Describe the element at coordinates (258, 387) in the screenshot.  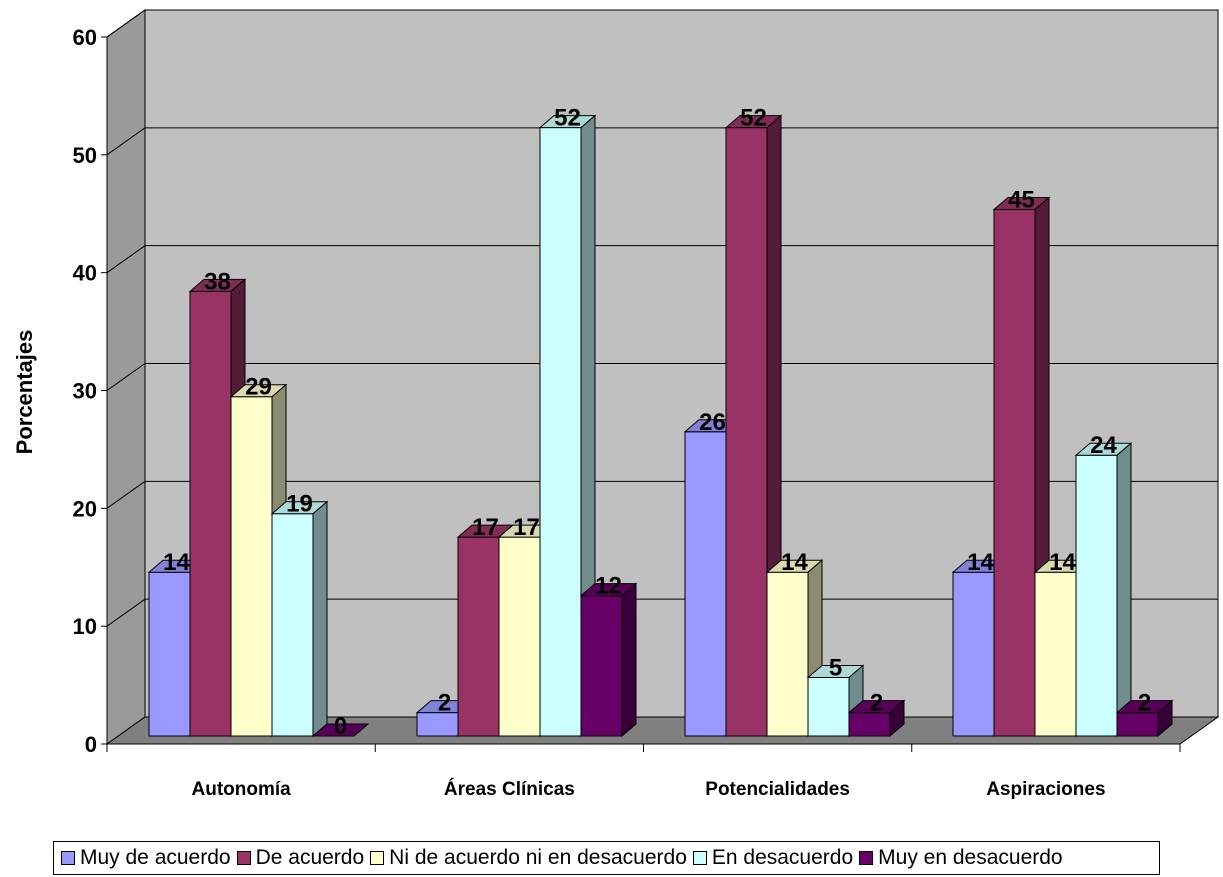
I see `data-label: 29` at that location.